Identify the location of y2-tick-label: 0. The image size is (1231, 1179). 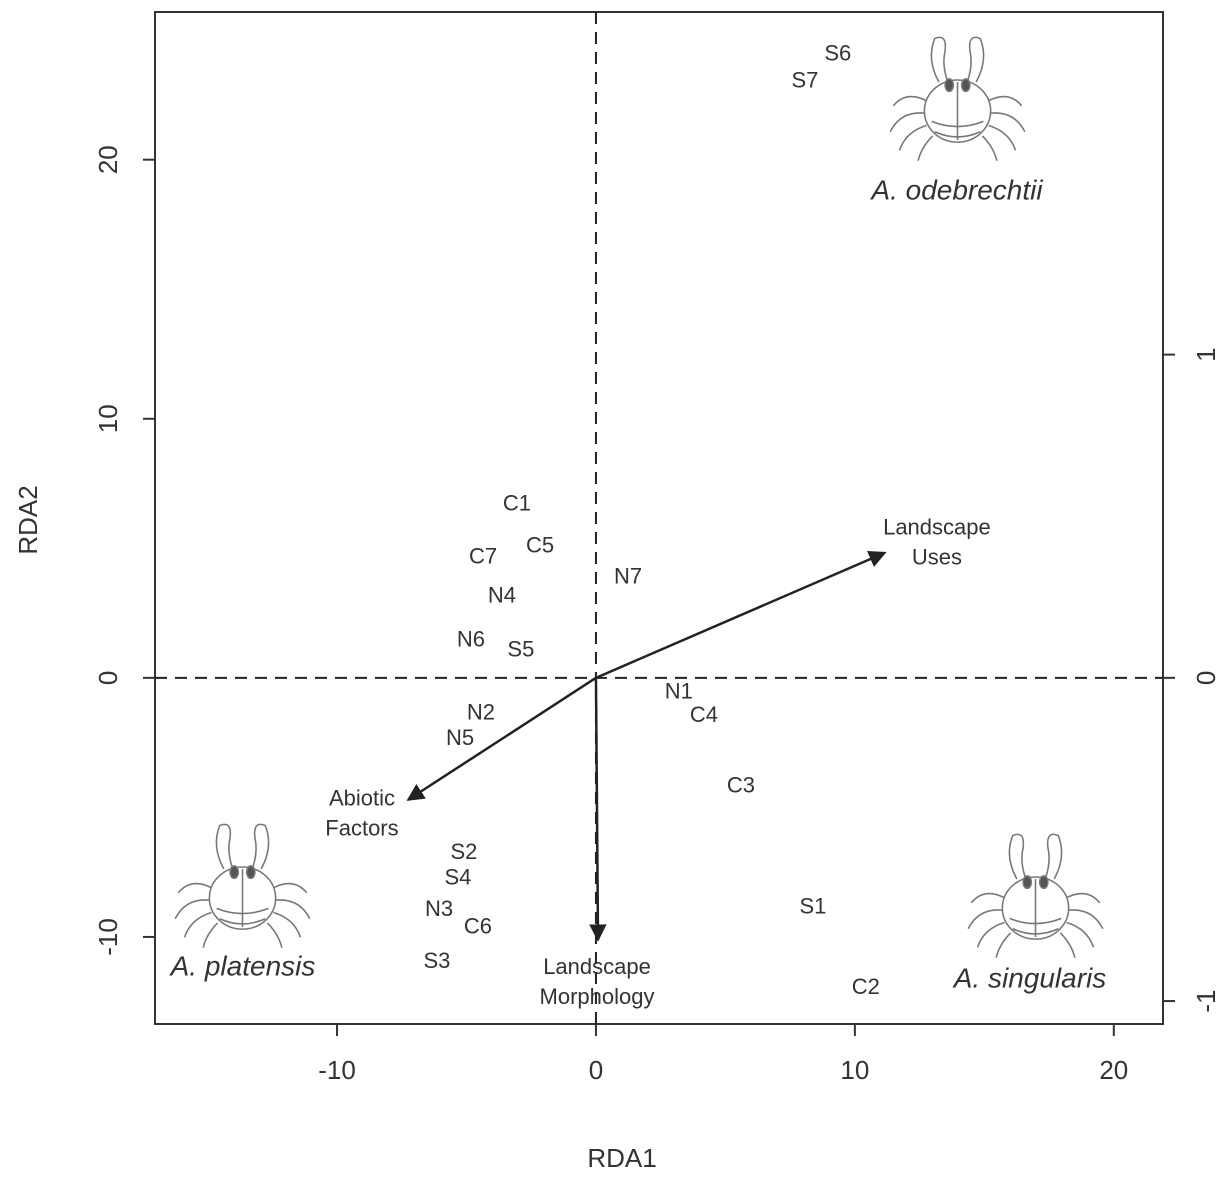
(1206, 678).